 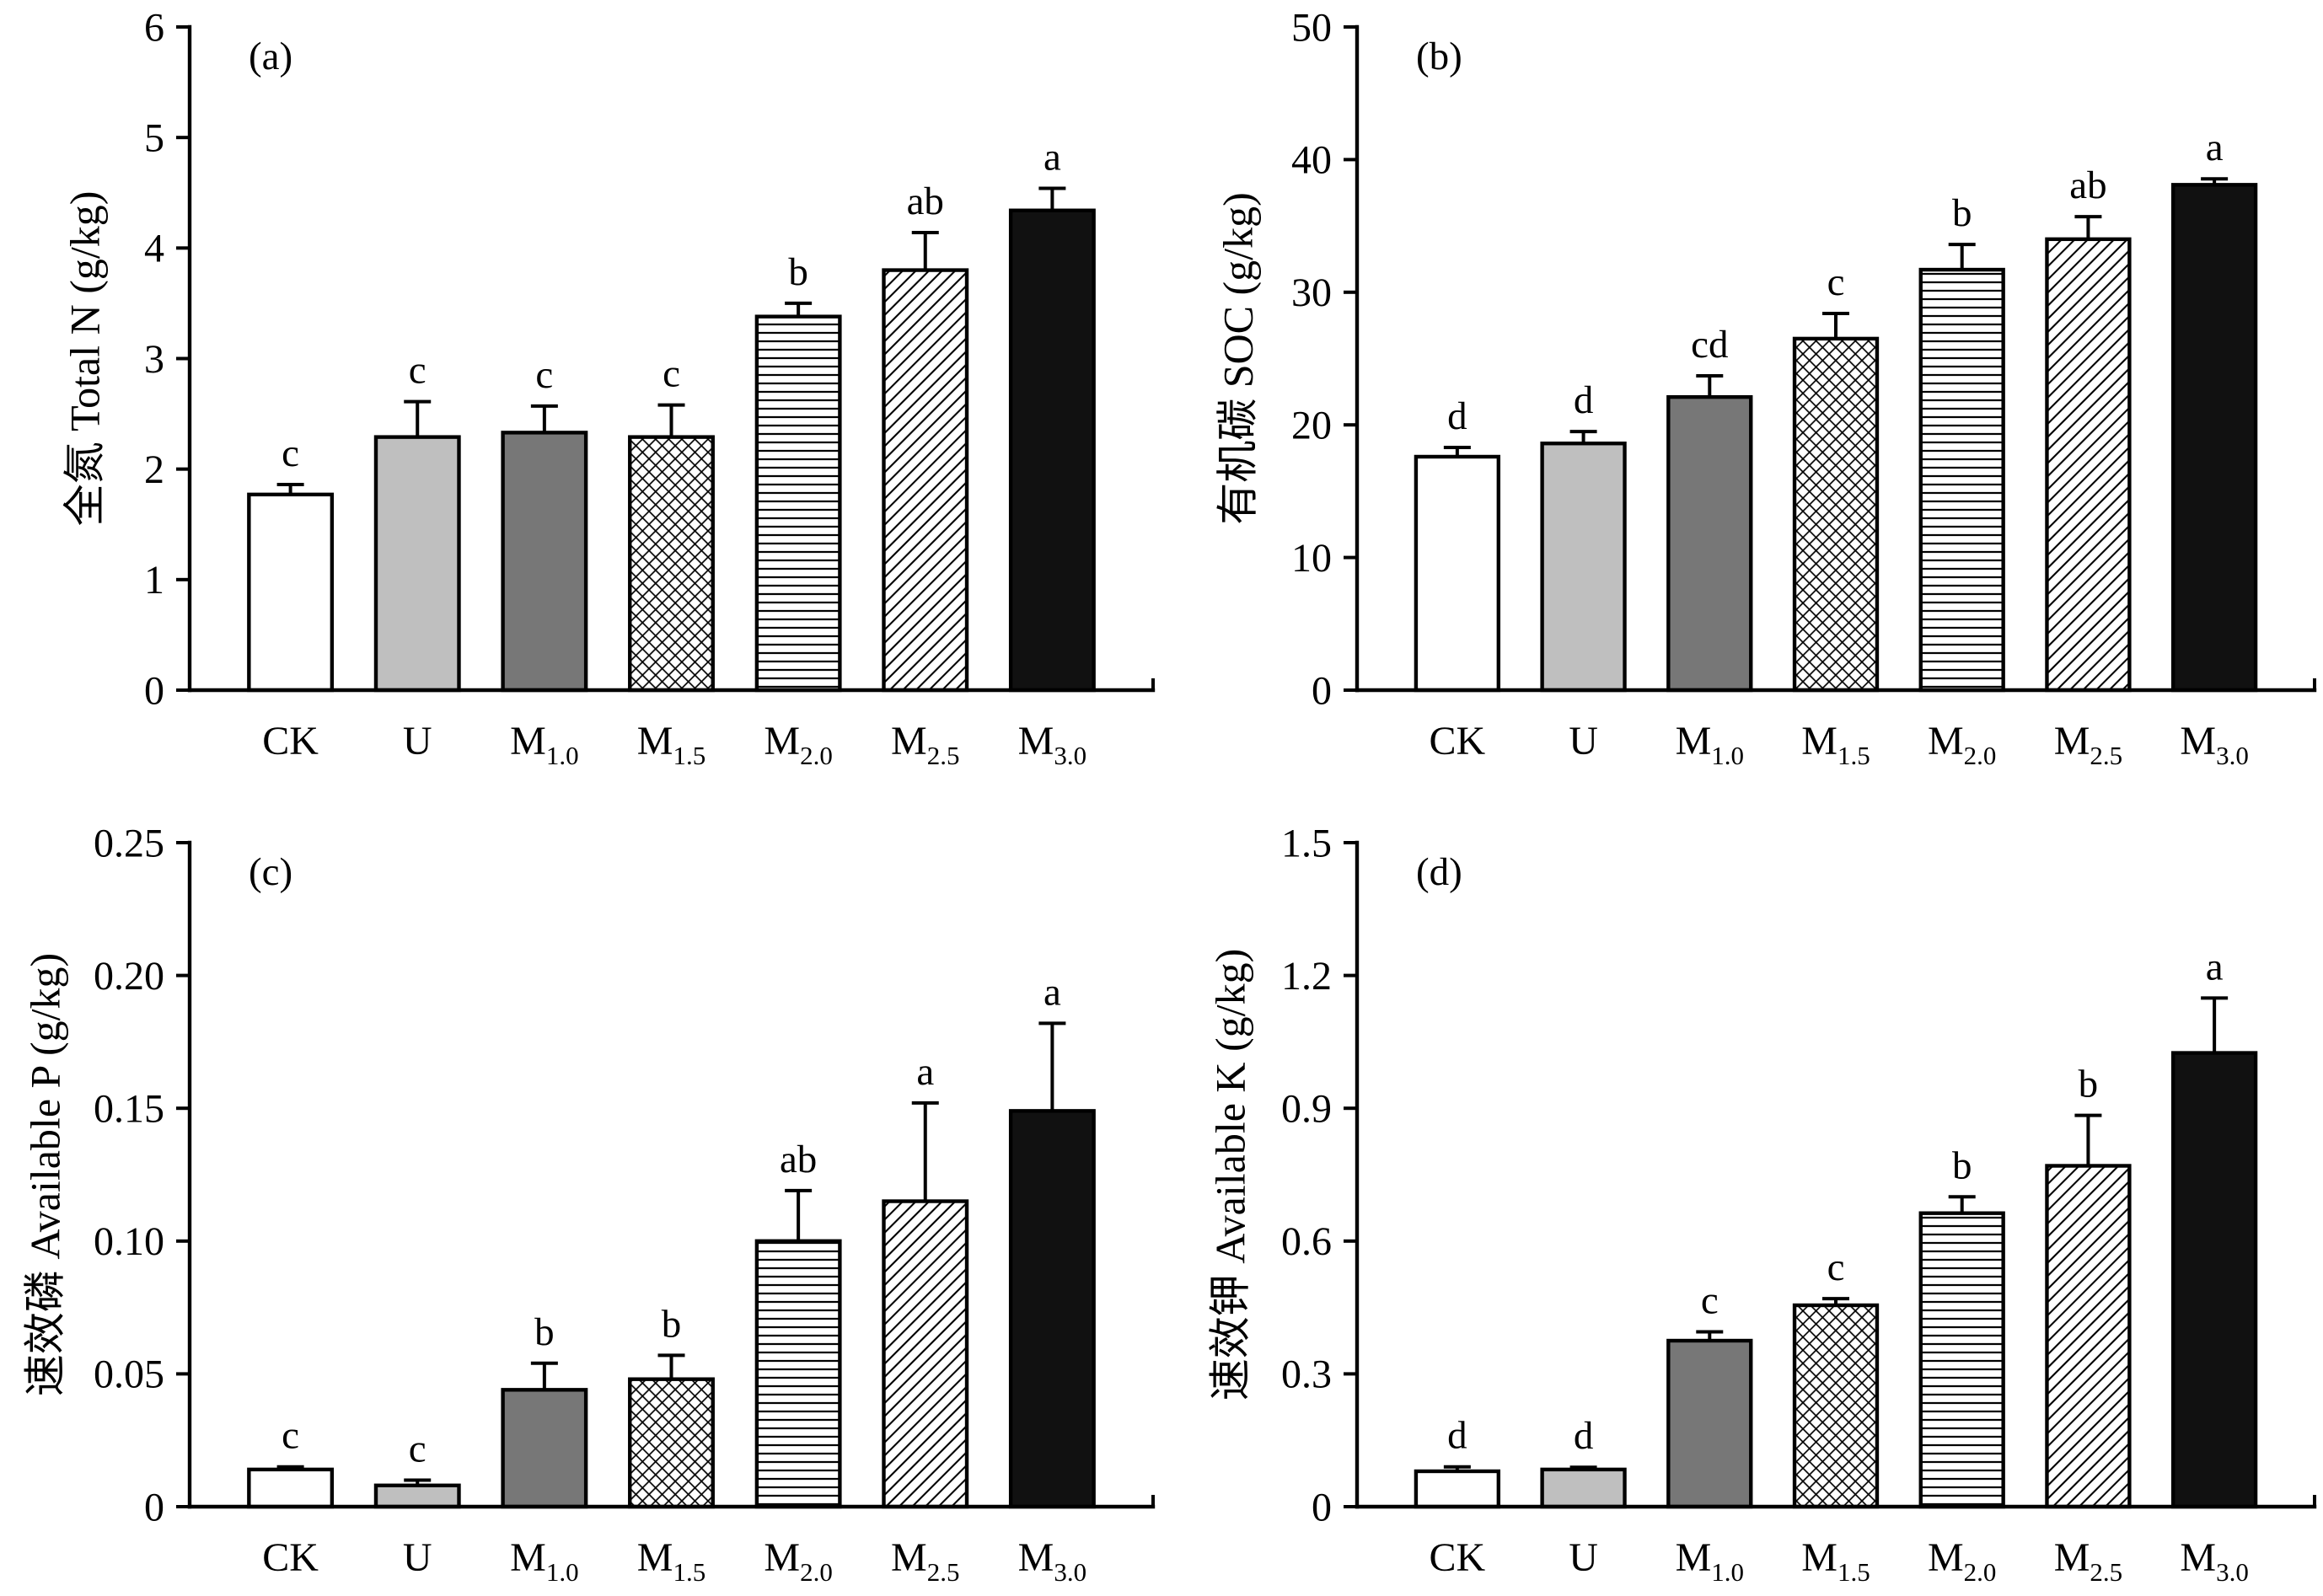 What do you see at coordinates (816, 756) in the screenshot?
I see `x-tick-label-subscript: 2.0` at bounding box center [816, 756].